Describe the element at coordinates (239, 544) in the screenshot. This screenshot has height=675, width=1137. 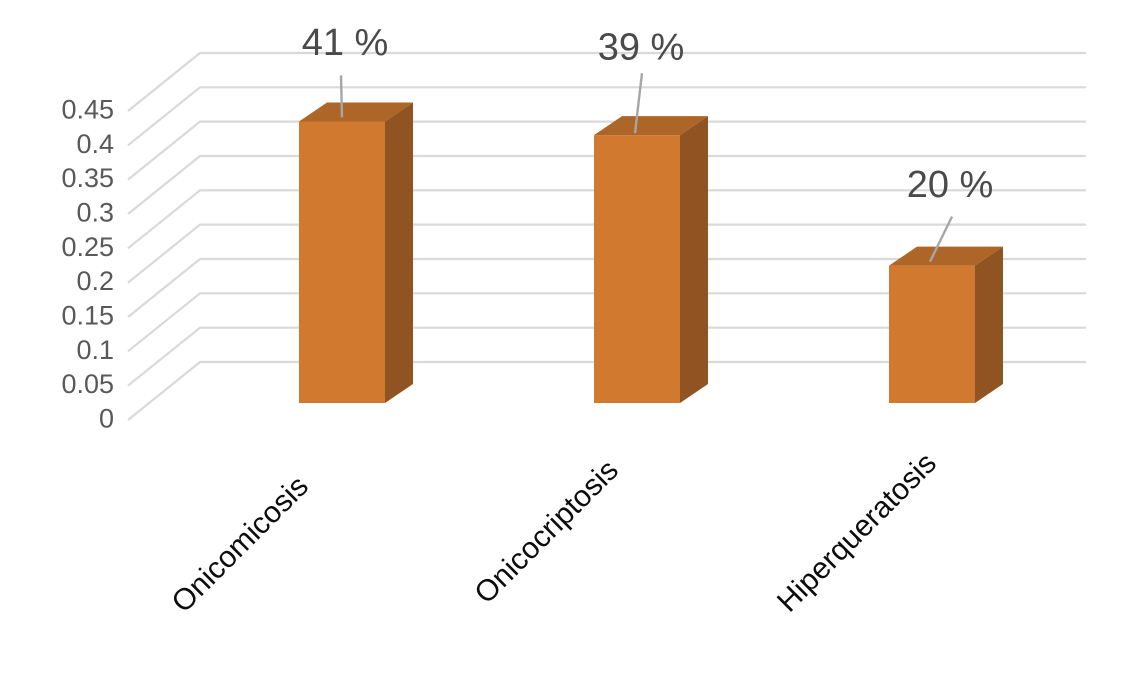
I see `category-label: Onicomicosis` at that location.